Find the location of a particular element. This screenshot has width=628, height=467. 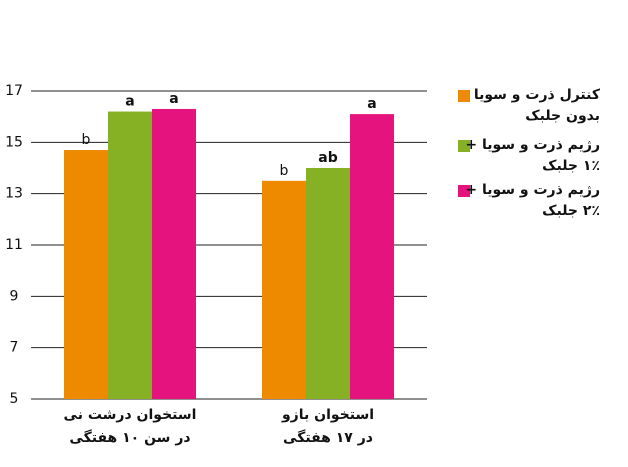

legend-label: رژیم ذرت و سویا +۱٪ جلبک is located at coordinates (532, 155).